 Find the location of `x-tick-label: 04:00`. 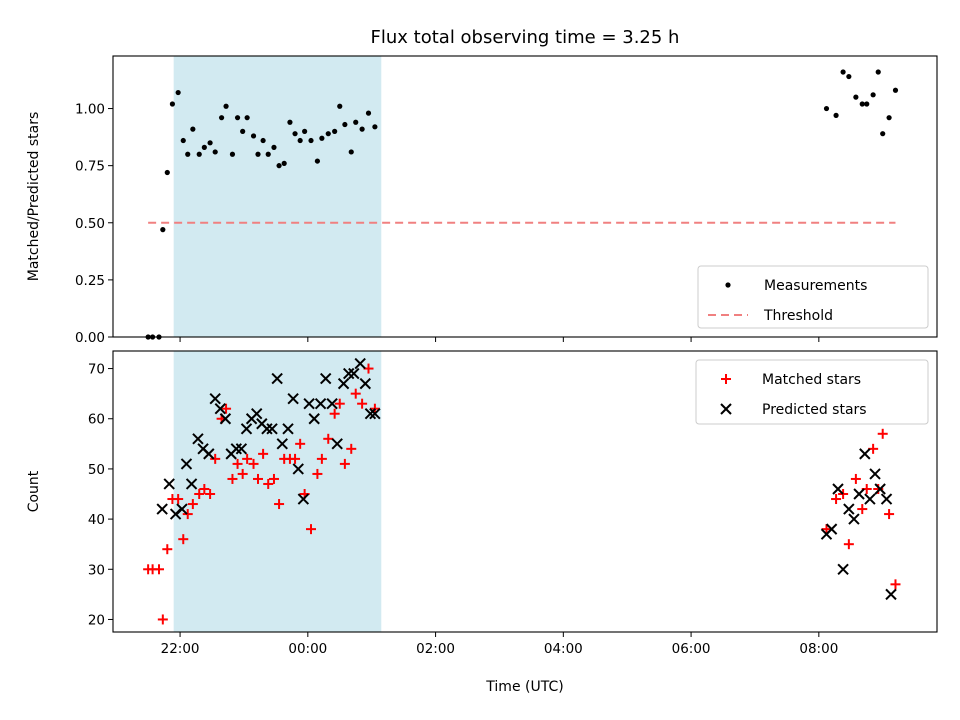

x-tick-label: 04:00 is located at coordinates (563, 649).